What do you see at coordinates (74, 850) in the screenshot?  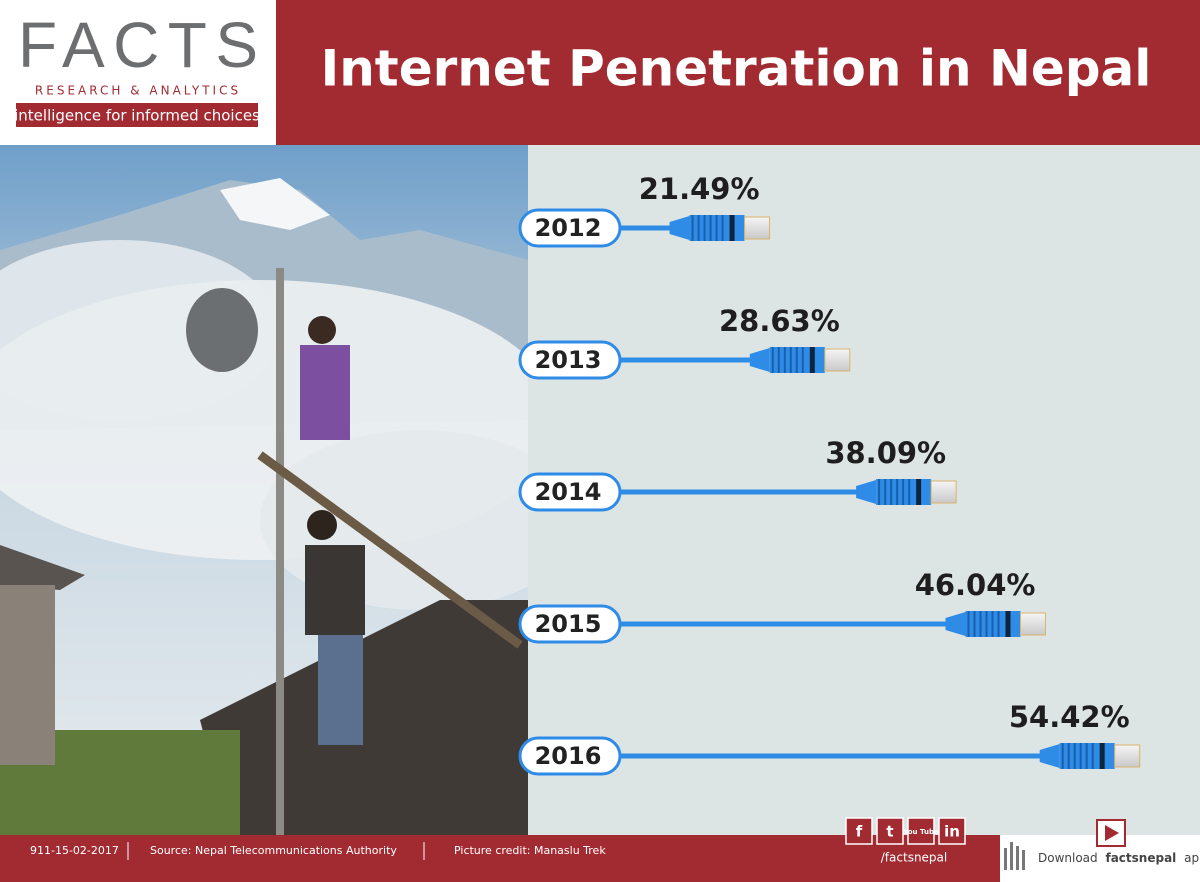 I see `footer-id: 911-15-02-2017` at bounding box center [74, 850].